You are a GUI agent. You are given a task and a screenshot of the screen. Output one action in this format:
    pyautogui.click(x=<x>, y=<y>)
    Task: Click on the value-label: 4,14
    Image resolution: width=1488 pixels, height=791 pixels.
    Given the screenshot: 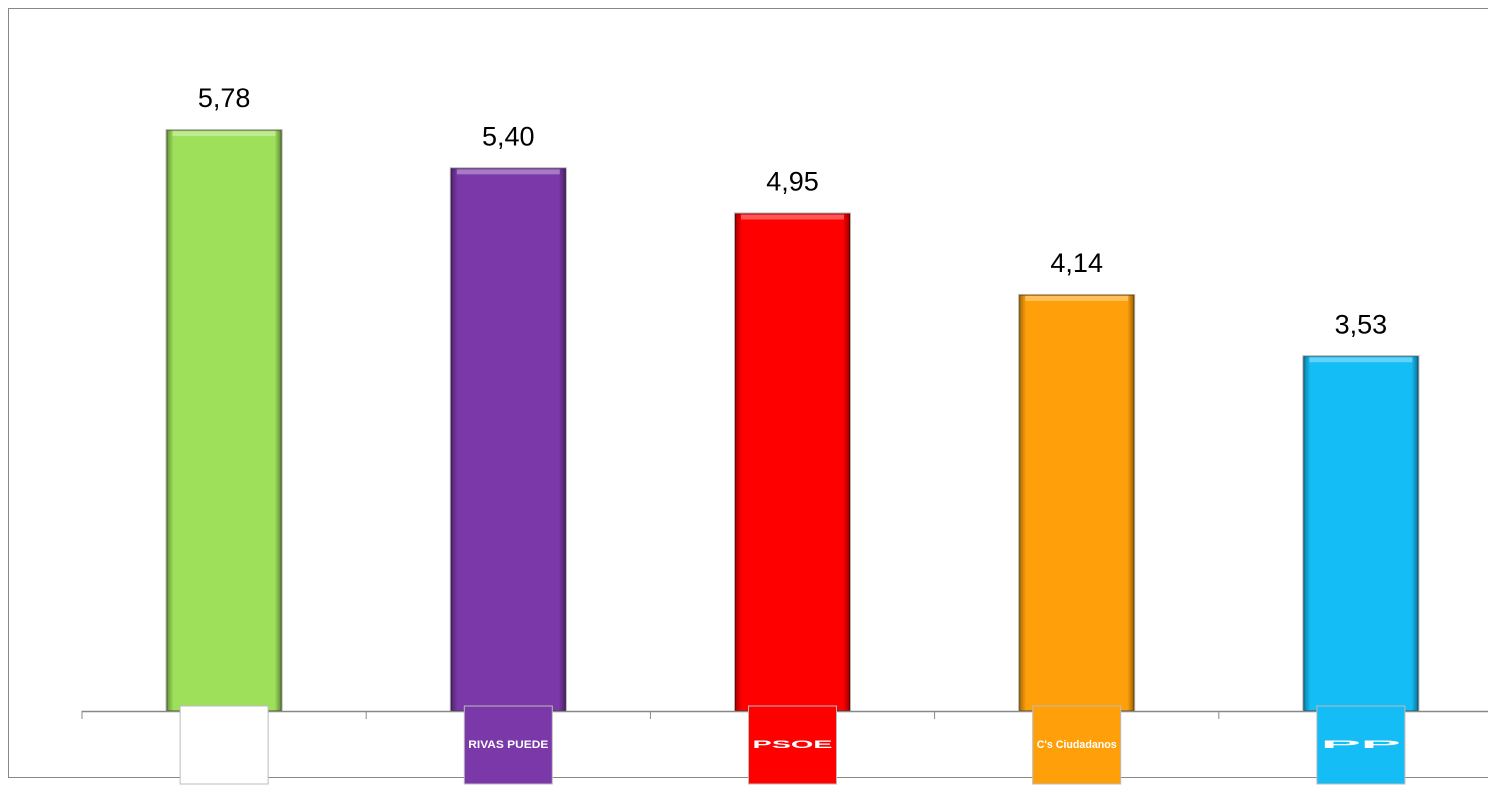 What is the action you would take?
    pyautogui.click(x=1076, y=263)
    